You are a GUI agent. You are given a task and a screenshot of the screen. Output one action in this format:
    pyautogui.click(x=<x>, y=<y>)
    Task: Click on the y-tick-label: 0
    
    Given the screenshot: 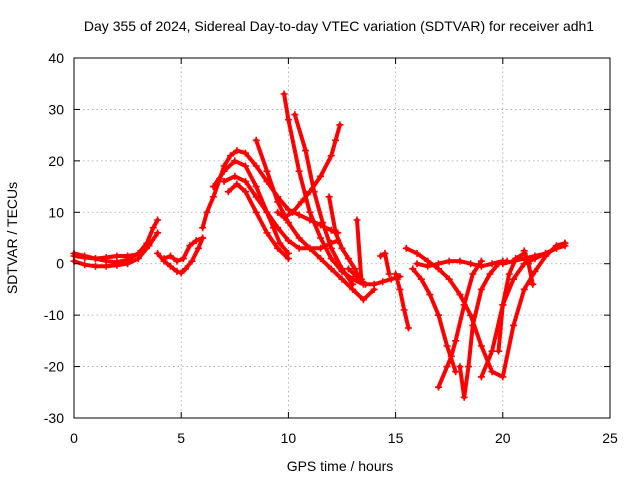 What is the action you would take?
    pyautogui.click(x=60, y=264)
    